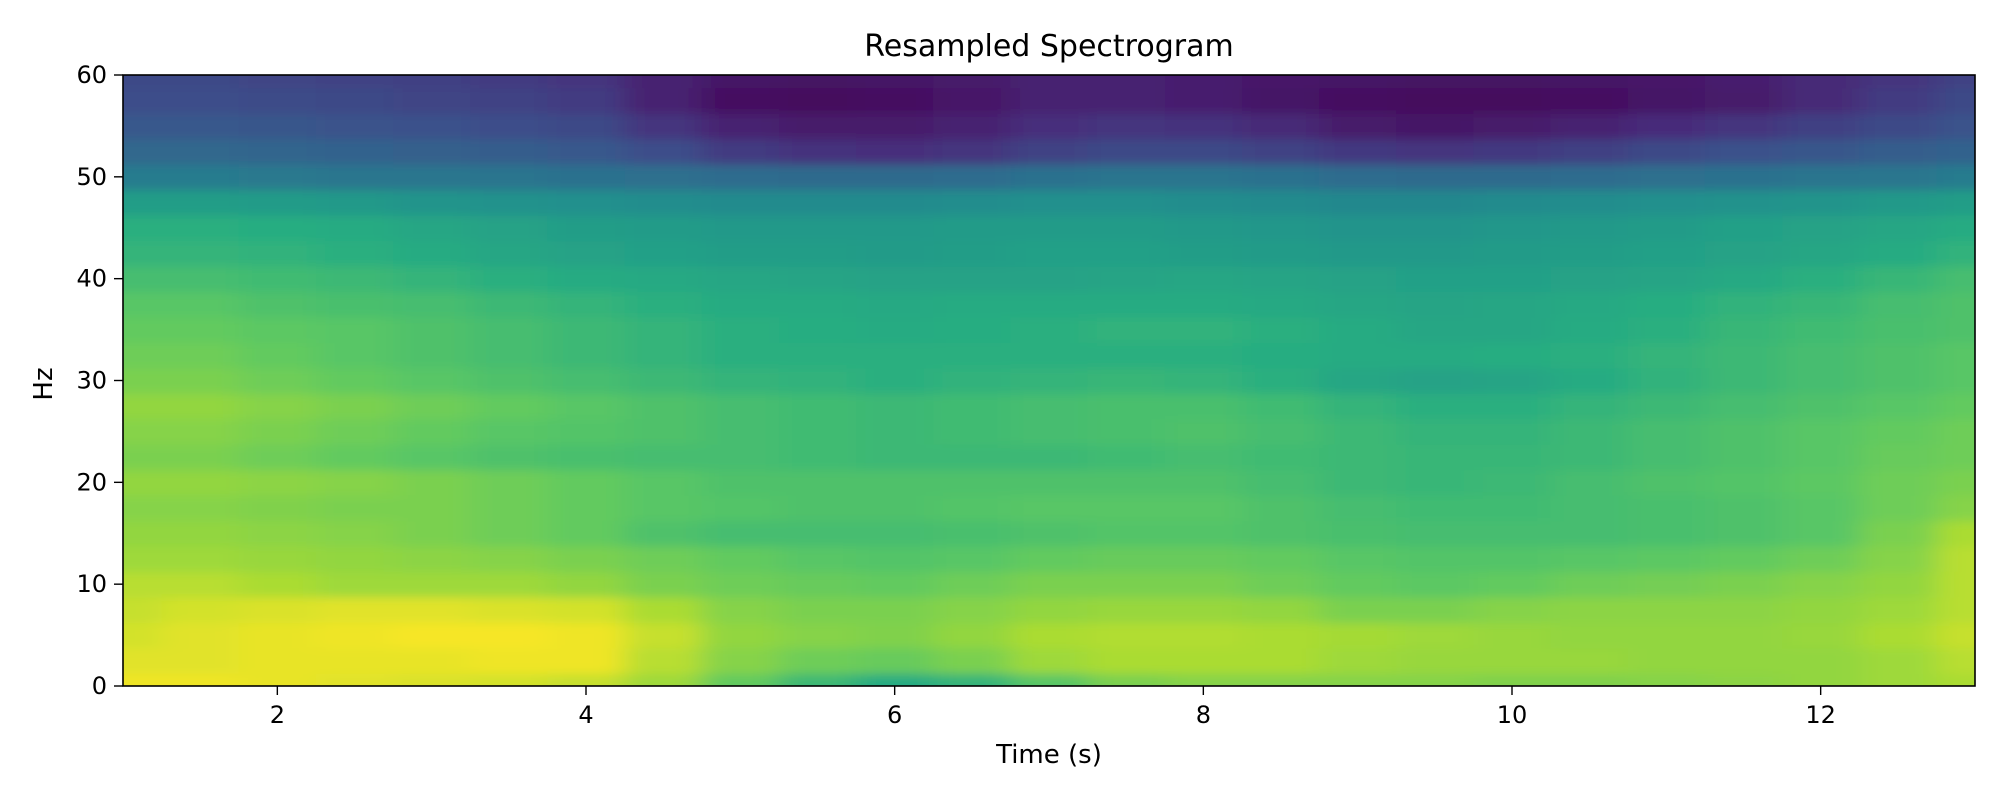 Image resolution: width=2000 pixels, height=805 pixels. Describe the element at coordinates (1048, 755) in the screenshot. I see `x-axis-label: Time (s)` at that location.